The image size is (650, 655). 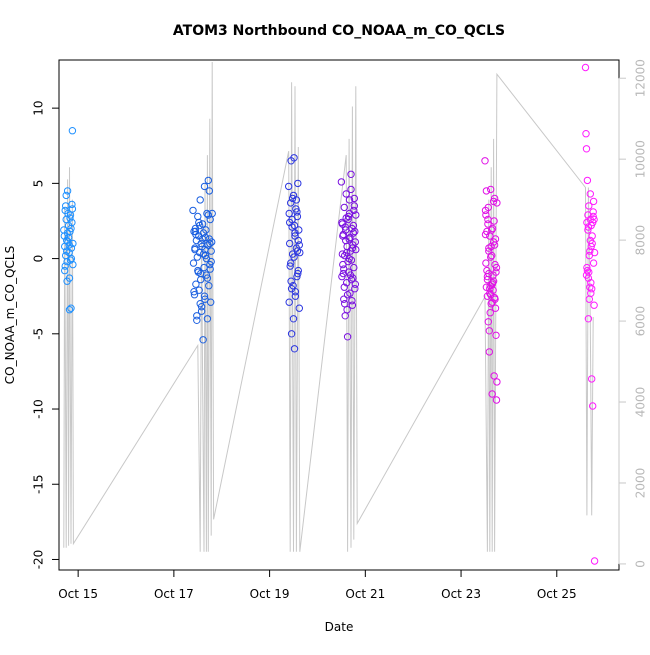 What do you see at coordinates (39, 108) in the screenshot?
I see `y-tick-label: 10` at bounding box center [39, 108].